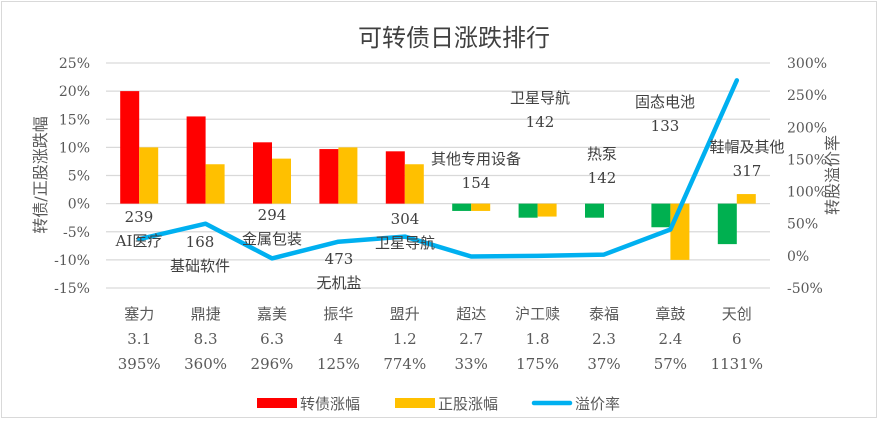  Describe the element at coordinates (405, 339) in the screenshot. I see `x-price-label: 1.2` at that location.